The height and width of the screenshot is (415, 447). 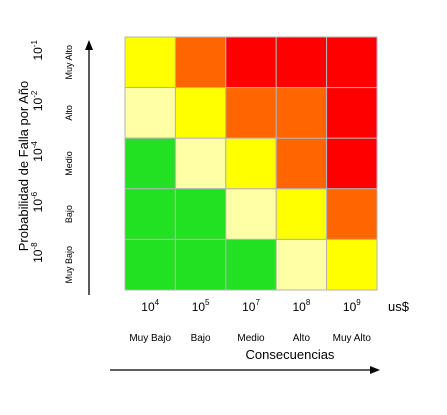 I want to click on y-category-label: Bajo, so click(x=69, y=214).